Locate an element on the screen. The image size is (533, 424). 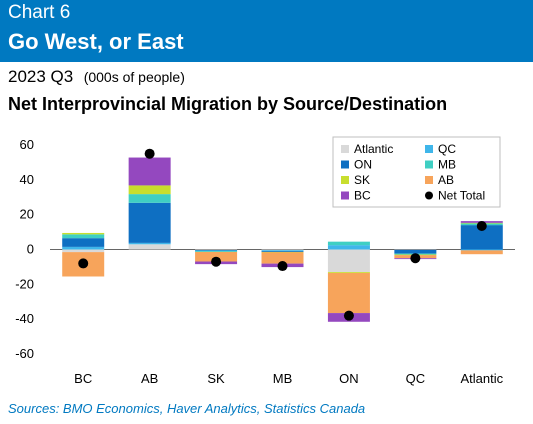
legend-label: SK is located at coordinates (362, 180).